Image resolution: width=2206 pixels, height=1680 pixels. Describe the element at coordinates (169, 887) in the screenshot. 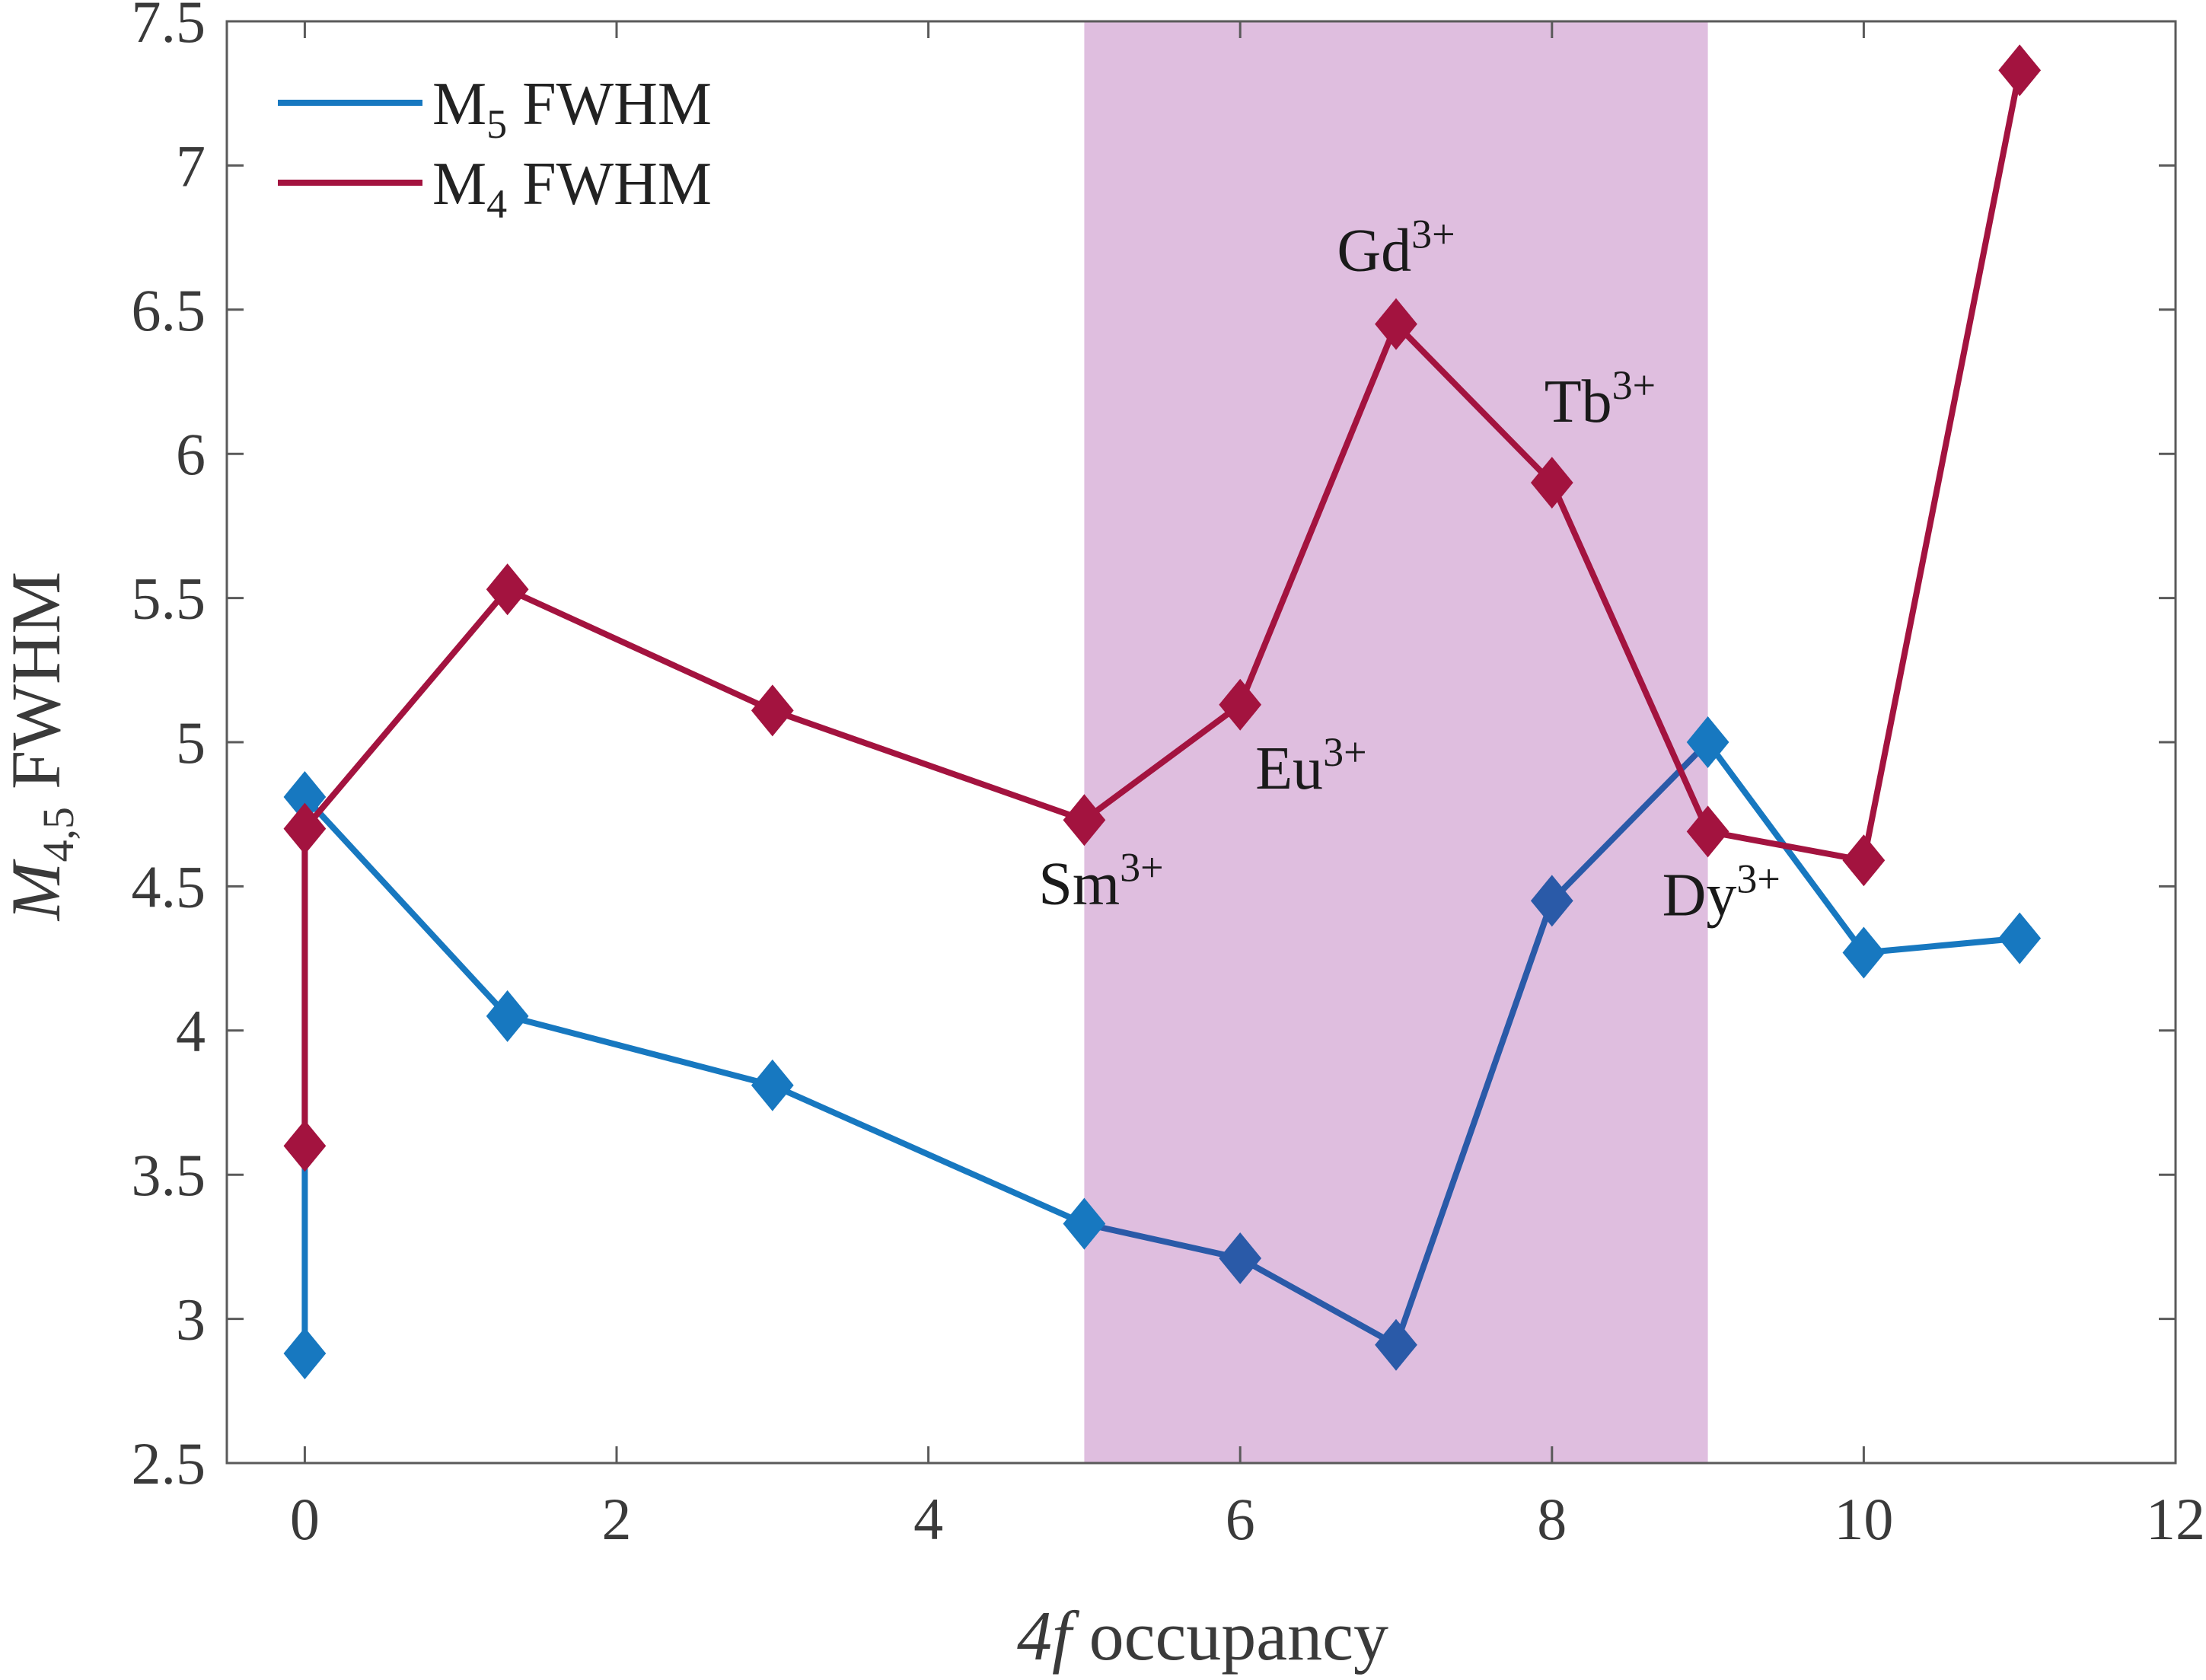

I see `y-tick-label: 4.5` at that location.